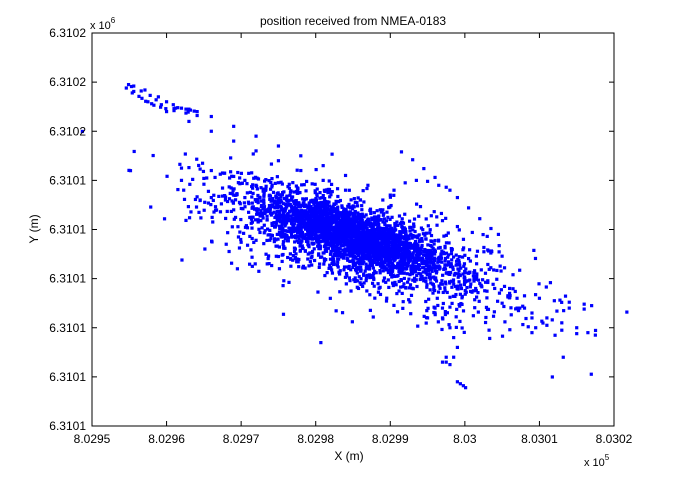 This screenshot has height=480, width=679. I want to click on y-exponent-base: x 10, so click(100, 26).